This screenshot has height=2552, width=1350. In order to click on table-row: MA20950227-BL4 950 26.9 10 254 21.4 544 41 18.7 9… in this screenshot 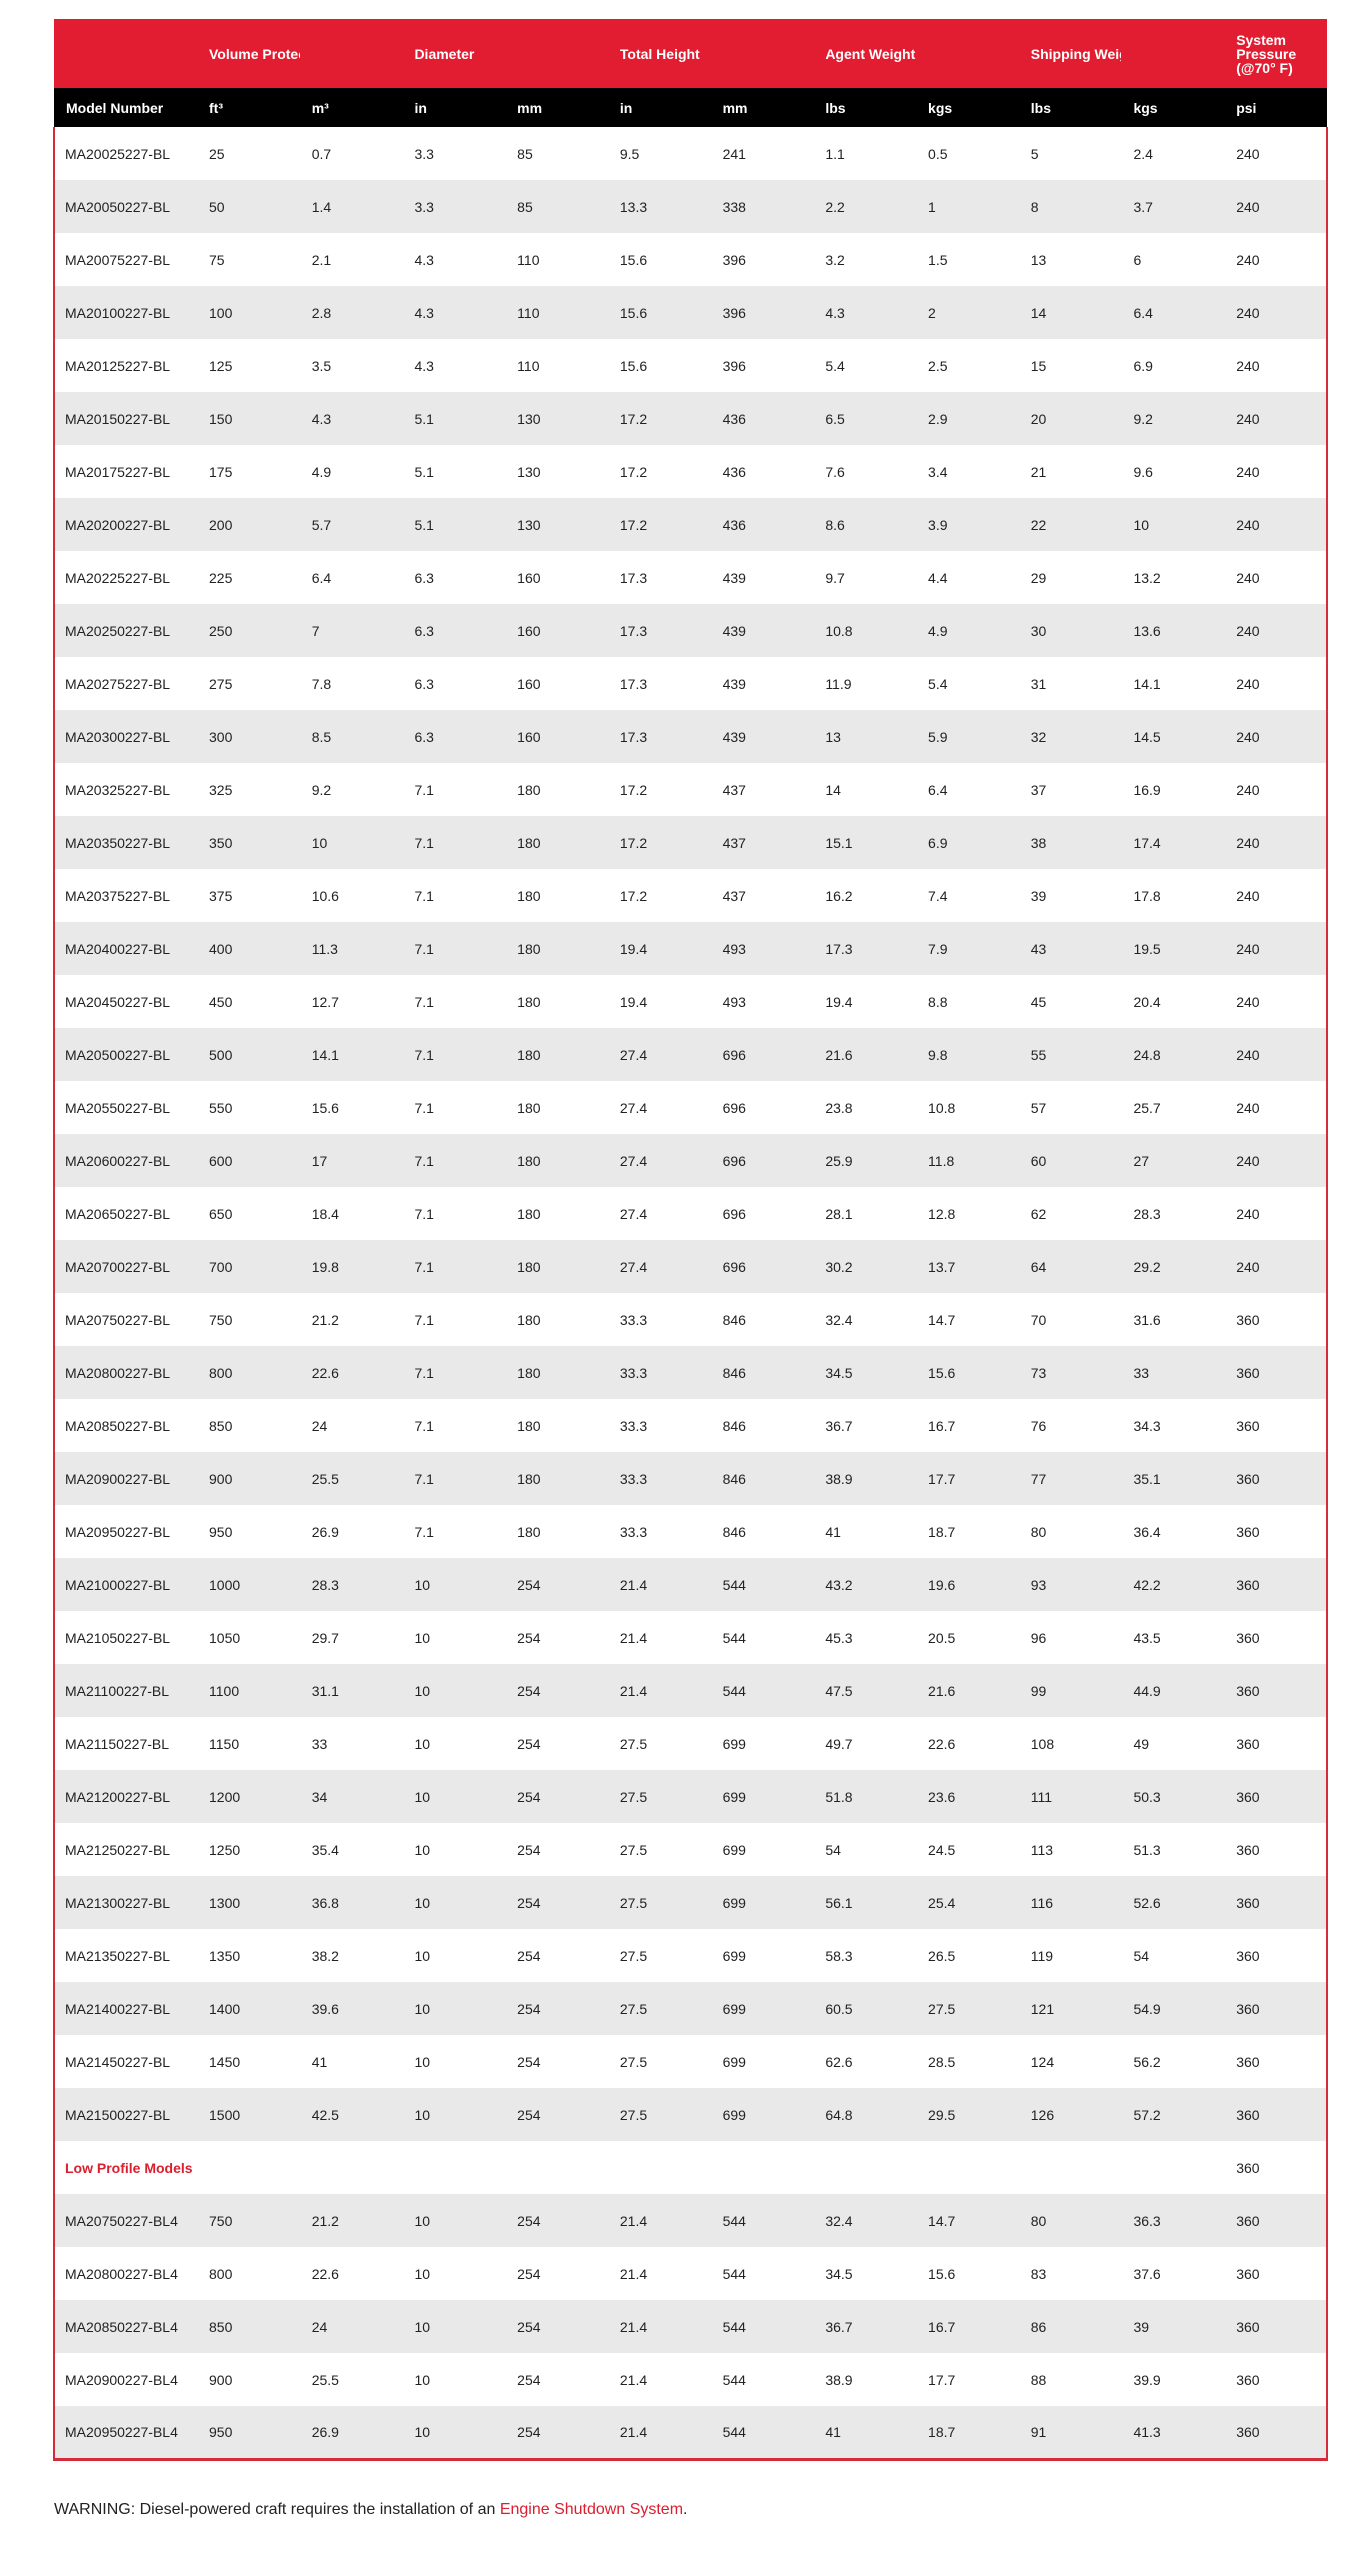, I will do `click(690, 2433)`.